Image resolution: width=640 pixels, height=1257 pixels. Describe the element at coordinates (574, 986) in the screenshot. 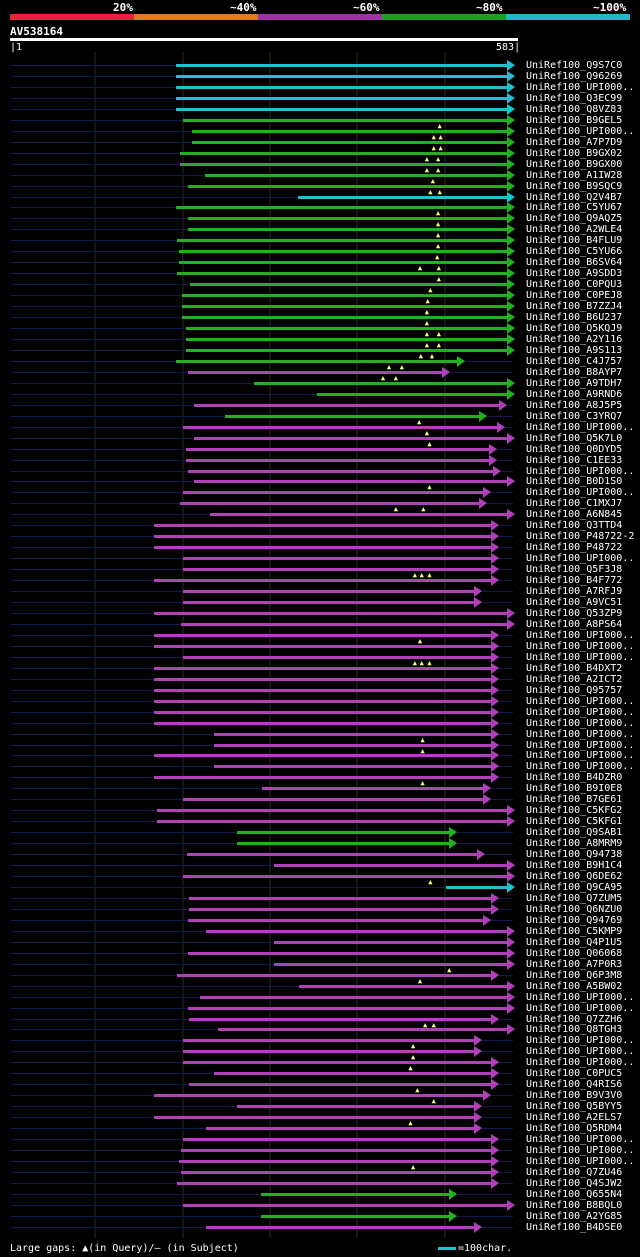

I see `hit-label: UniRef100_A5BW02` at that location.